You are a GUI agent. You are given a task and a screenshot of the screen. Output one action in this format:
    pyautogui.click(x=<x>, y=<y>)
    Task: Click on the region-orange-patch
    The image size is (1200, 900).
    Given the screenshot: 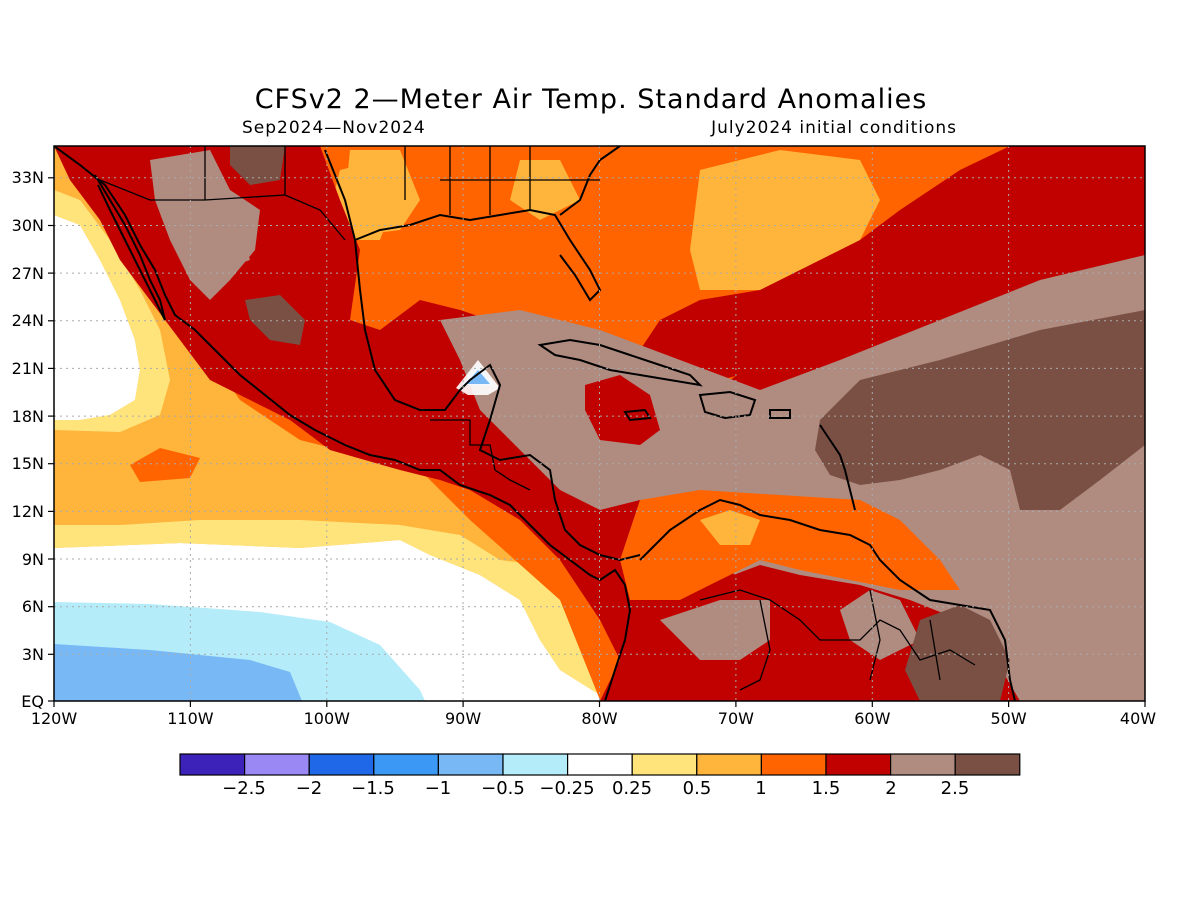 What is the action you would take?
    pyautogui.click(x=165, y=465)
    